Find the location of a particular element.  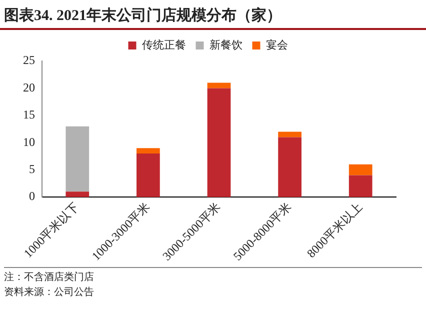

legend-label: 新餐饮 is located at coordinates (225, 45).